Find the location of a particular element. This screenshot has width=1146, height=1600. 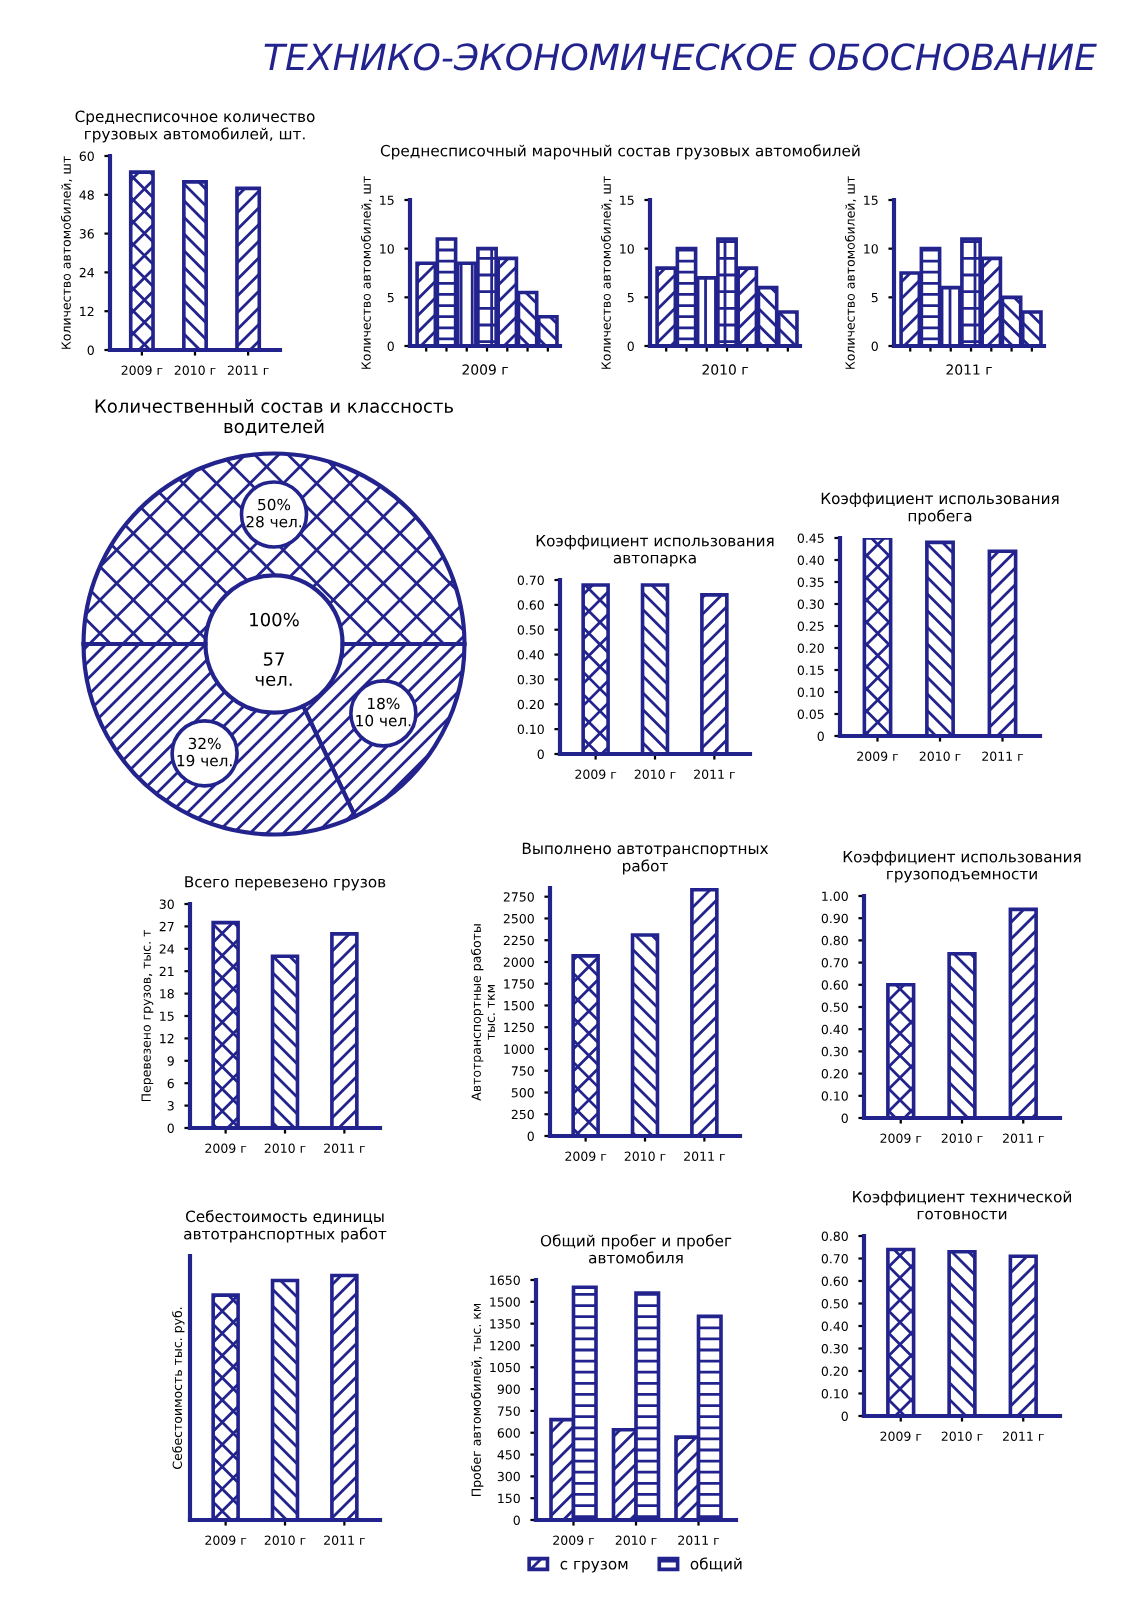

text: 57 чел. is located at coordinates (273, 669).